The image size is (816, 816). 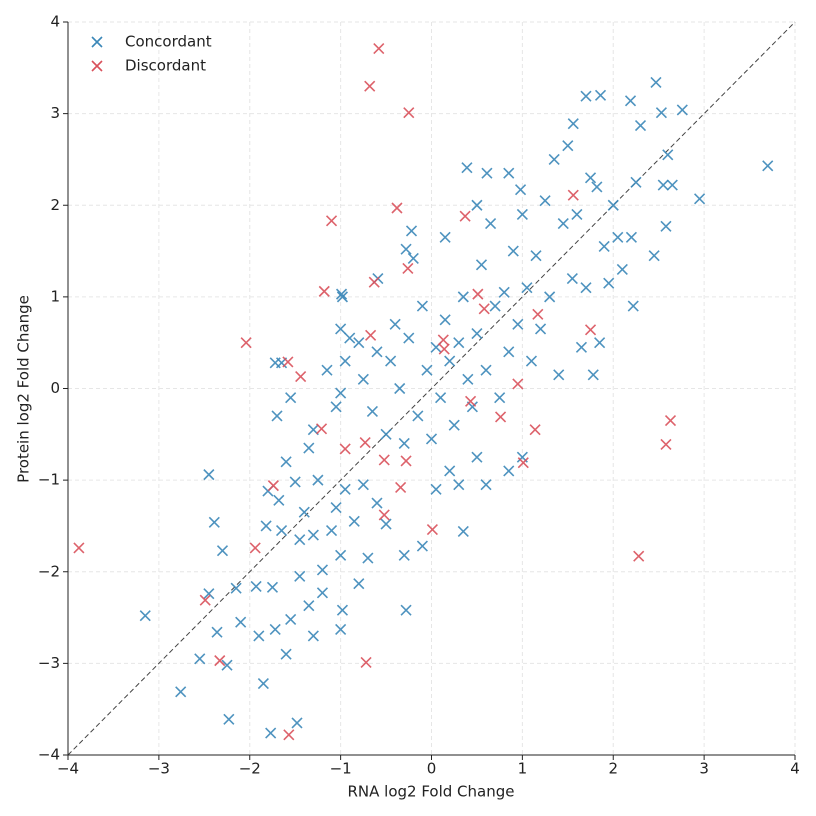 I want to click on y-axis-label: Protein log2 Fold Change, so click(x=24, y=389).